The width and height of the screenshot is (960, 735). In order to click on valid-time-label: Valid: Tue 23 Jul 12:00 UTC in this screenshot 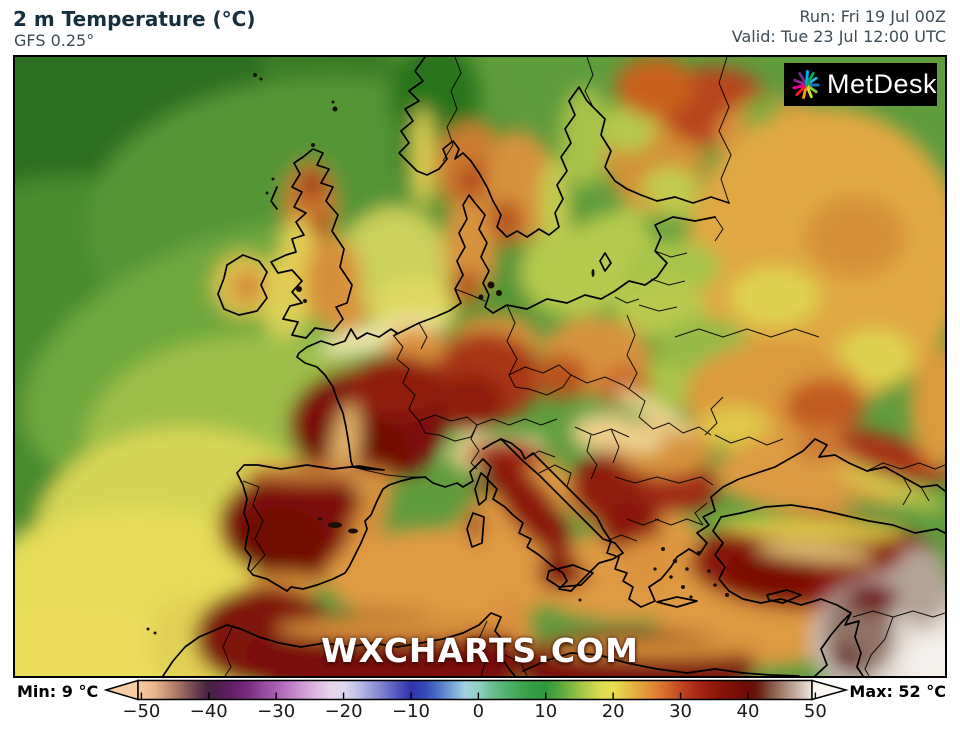, I will do `click(838, 36)`.